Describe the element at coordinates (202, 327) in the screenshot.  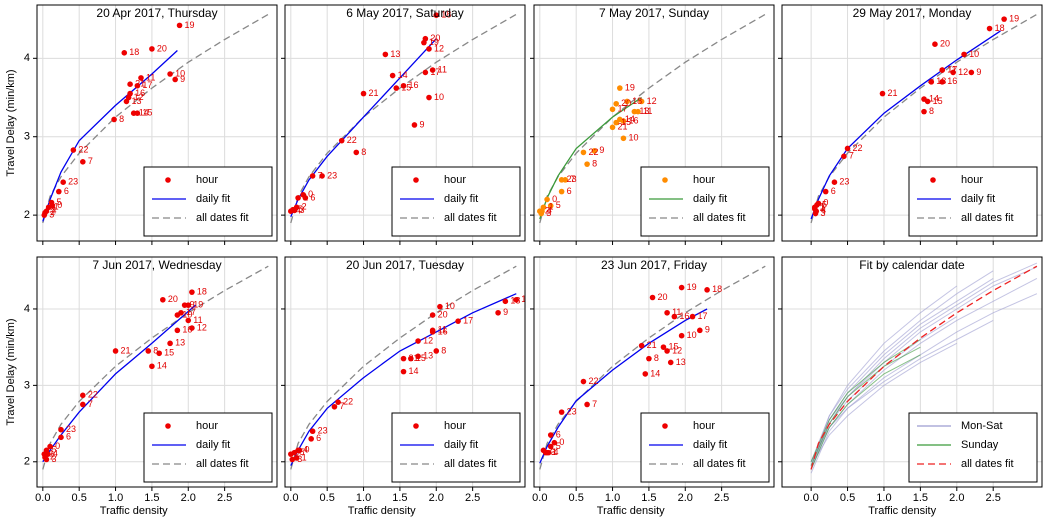
I see `hour-label: 12` at that location.